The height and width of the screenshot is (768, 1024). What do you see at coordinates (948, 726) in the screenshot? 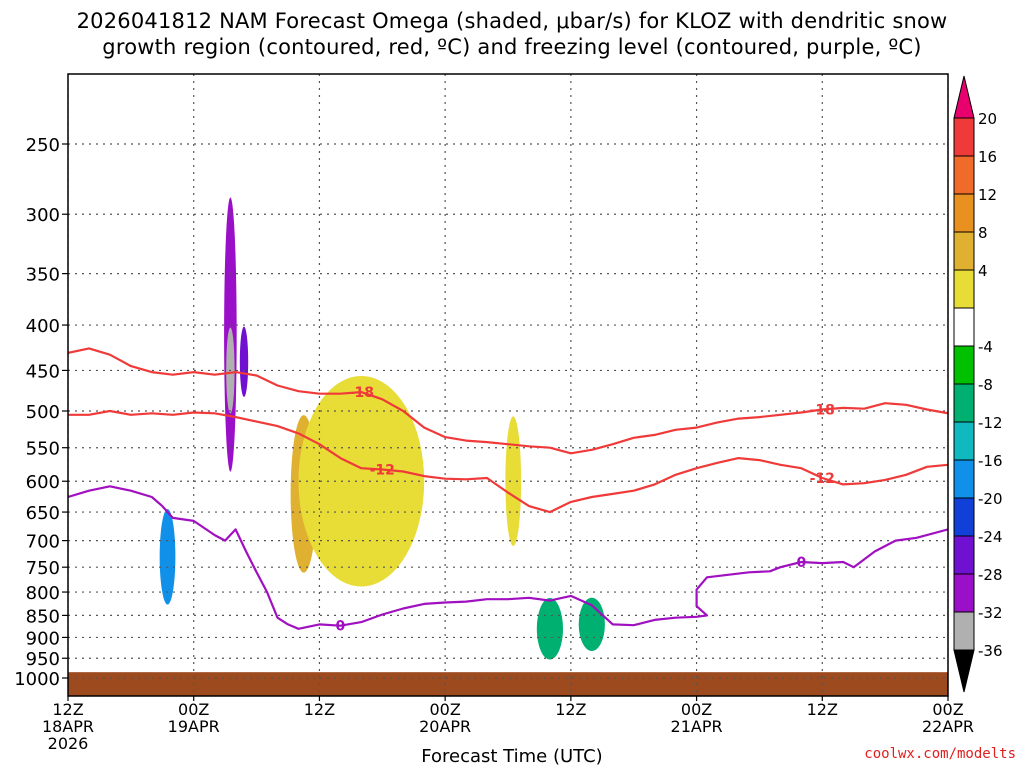
I see `x-tick-label-7-1: 22APR` at bounding box center [948, 726].